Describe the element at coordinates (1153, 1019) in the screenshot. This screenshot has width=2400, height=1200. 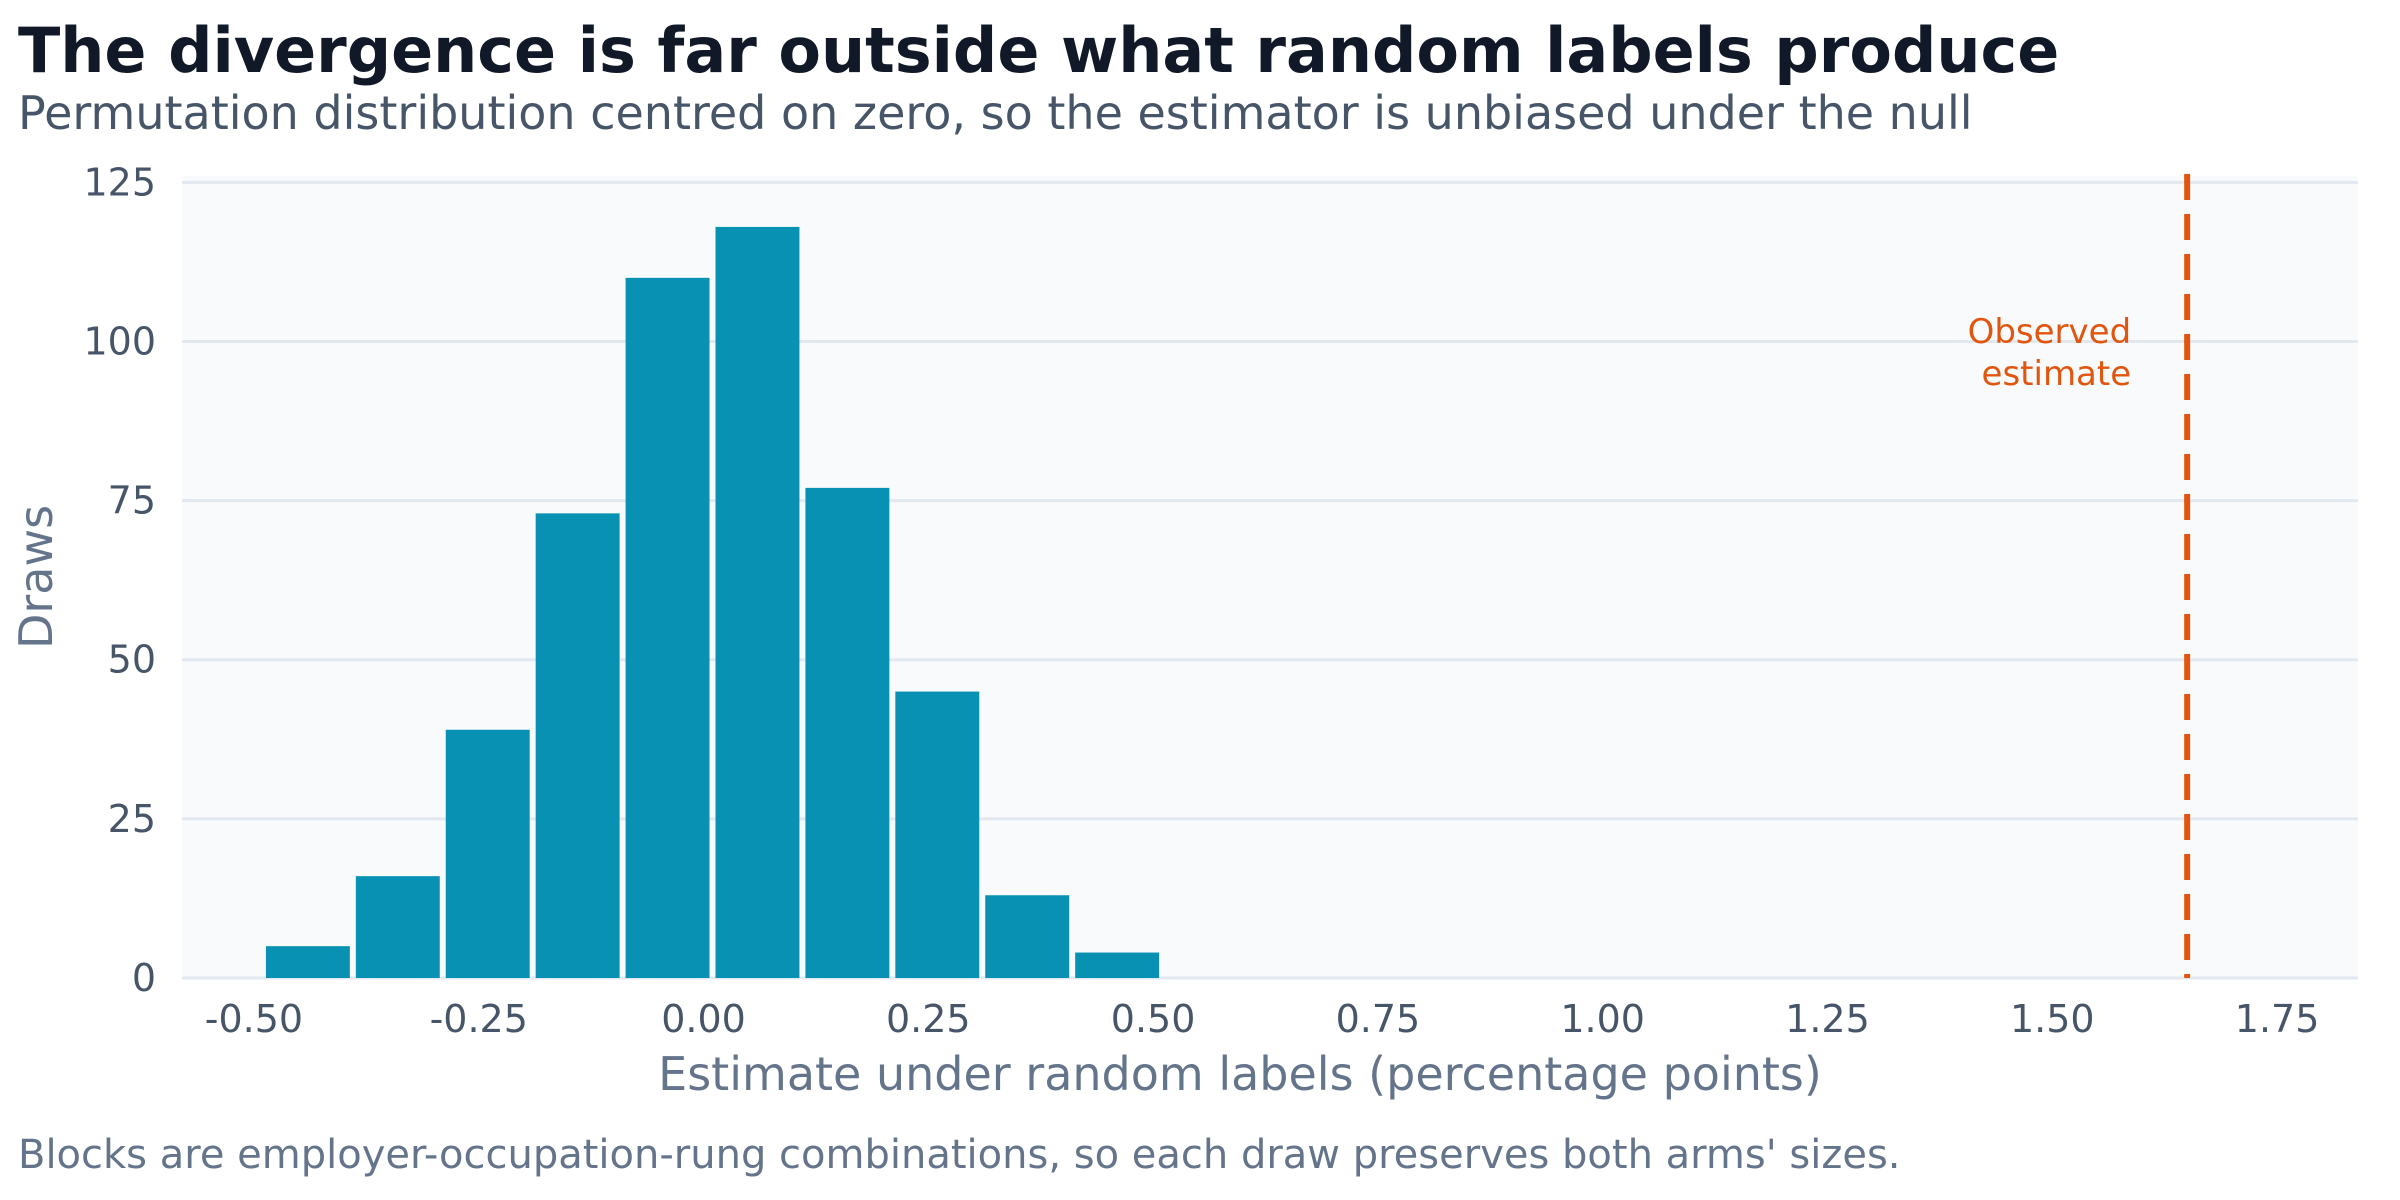
I see `x-tick-label: 0.50` at that location.